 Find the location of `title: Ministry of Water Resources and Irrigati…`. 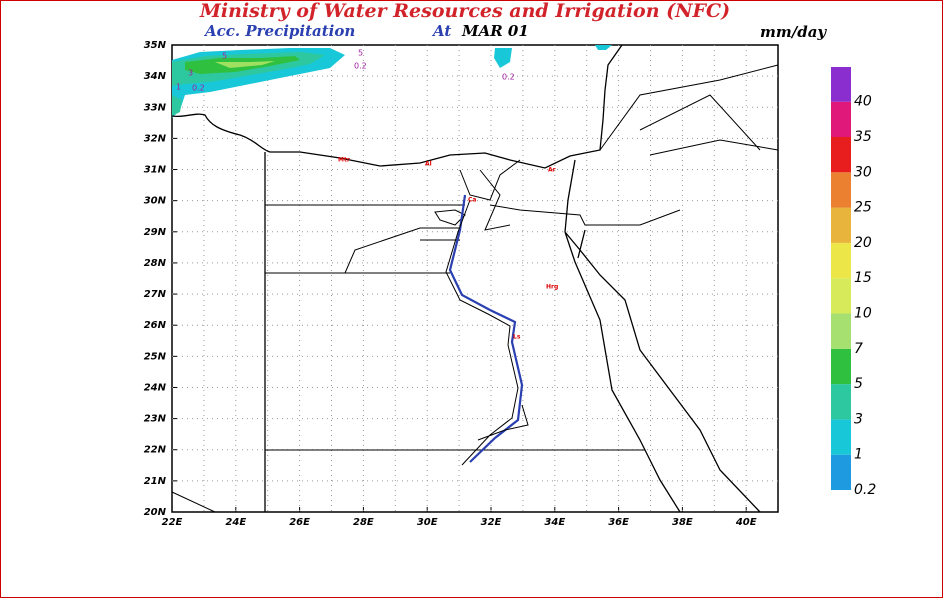

title: Ministry of Water Resources and Irrigati… is located at coordinates (464, 11).